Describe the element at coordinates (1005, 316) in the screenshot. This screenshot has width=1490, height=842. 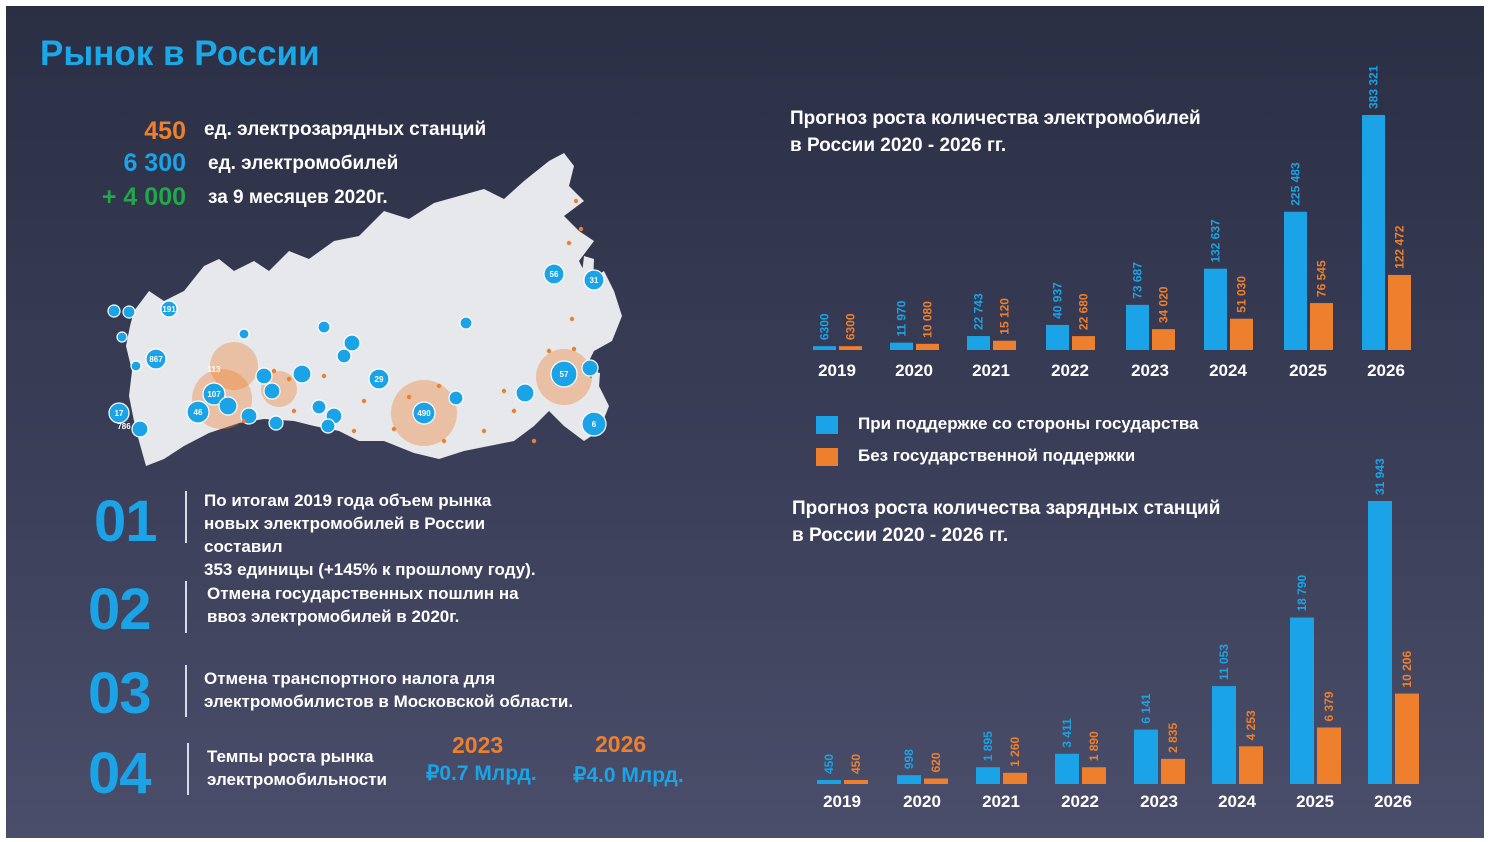
I see `data-label: 15 120` at that location.